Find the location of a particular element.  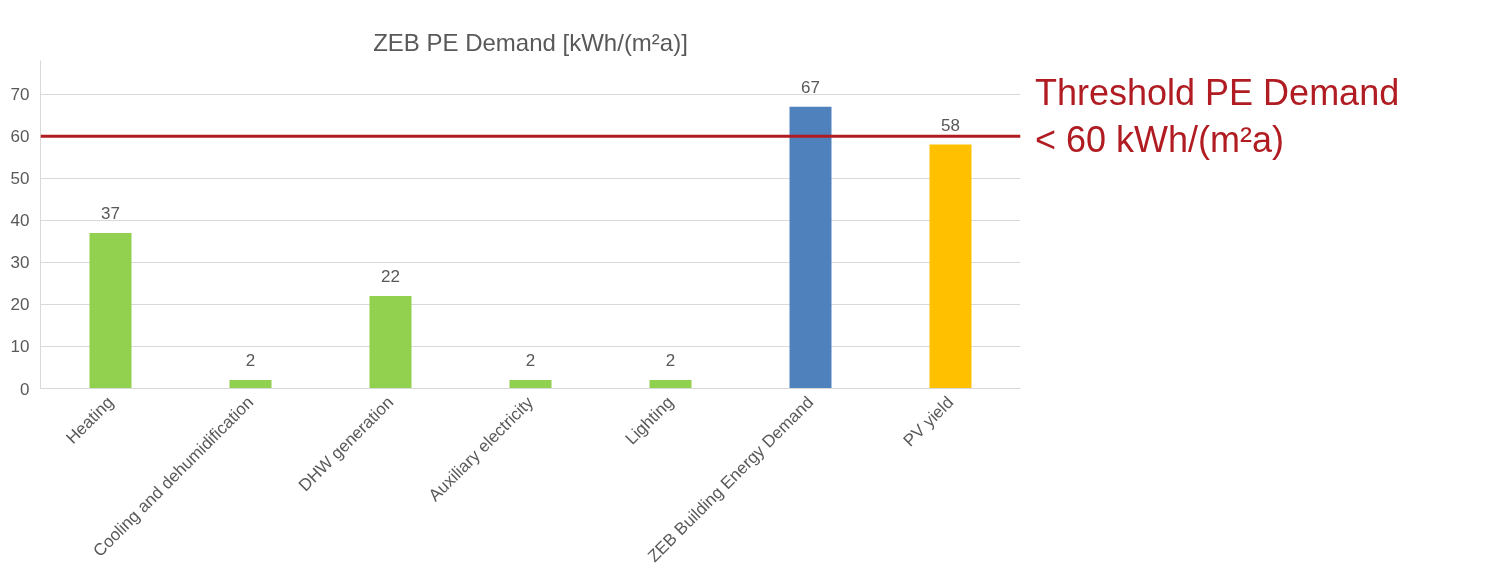

ref-line-label: Threshold PE Demand < 60 kWh/(m²a) is located at coordinates (1217, 116).